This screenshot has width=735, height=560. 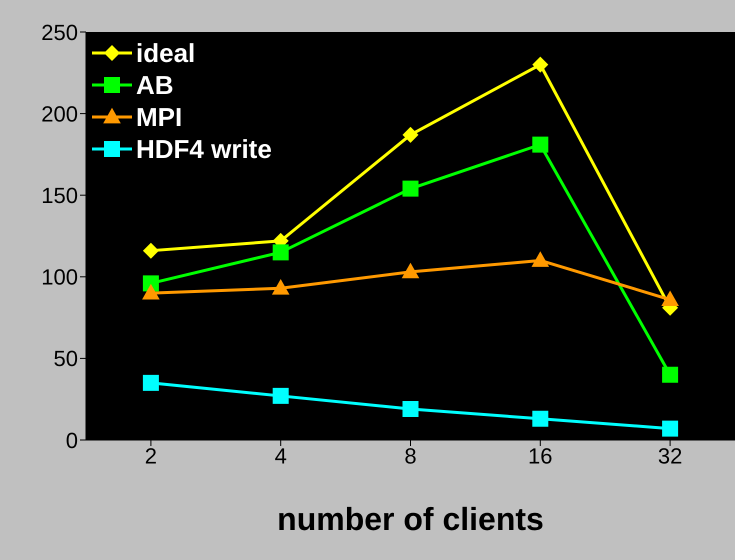 What do you see at coordinates (66, 359) in the screenshot?
I see `y-tick-label: 50` at bounding box center [66, 359].